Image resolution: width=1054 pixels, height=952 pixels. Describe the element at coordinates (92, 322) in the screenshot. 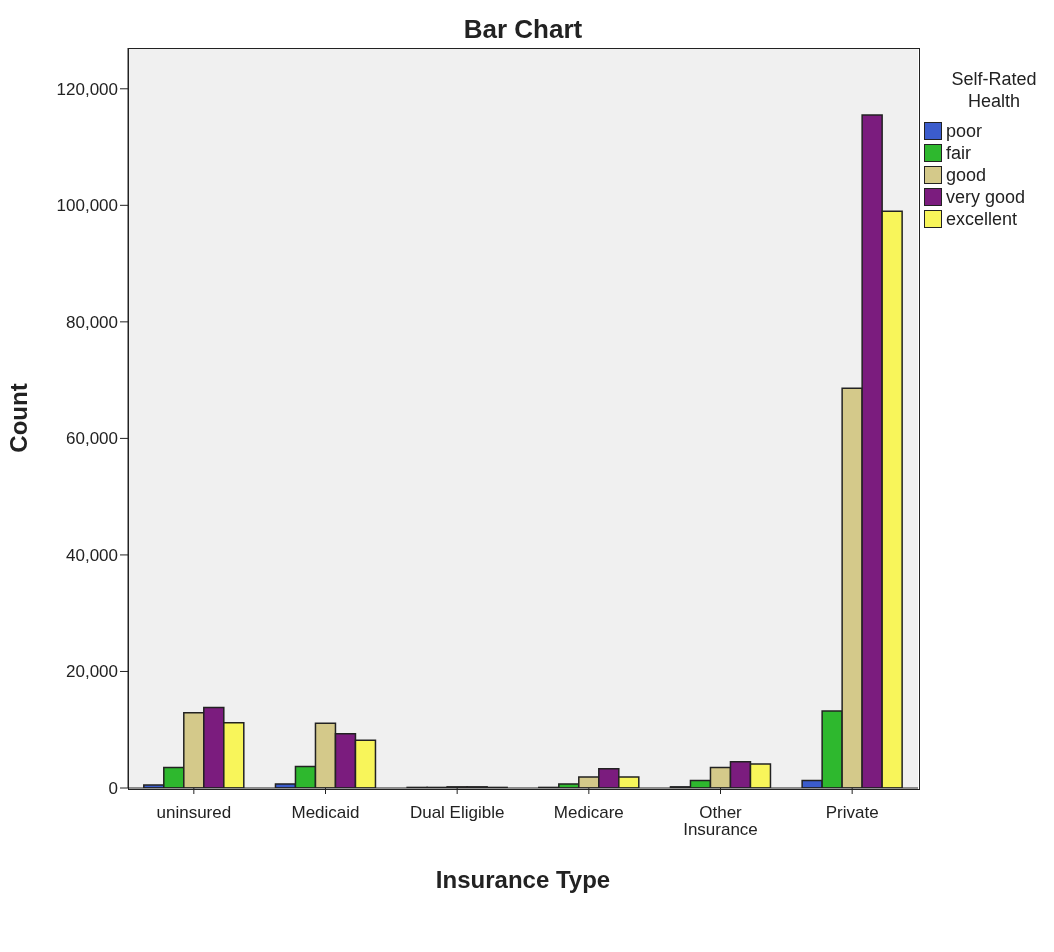

I see `y-tick-label: 80,000` at that location.